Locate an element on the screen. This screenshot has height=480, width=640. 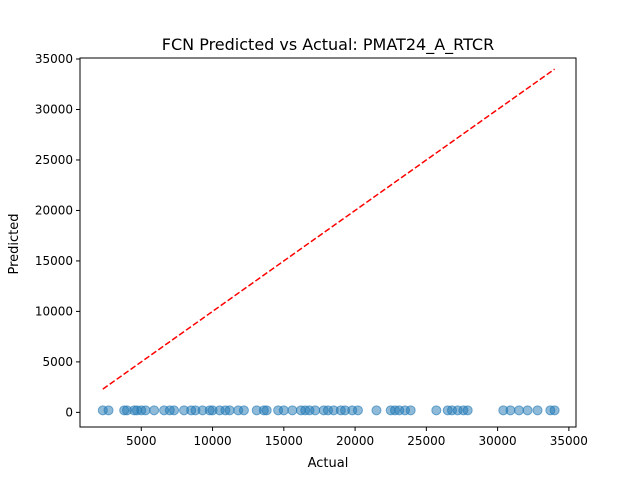
x-tick-label: 15000 is located at coordinates (284, 441).